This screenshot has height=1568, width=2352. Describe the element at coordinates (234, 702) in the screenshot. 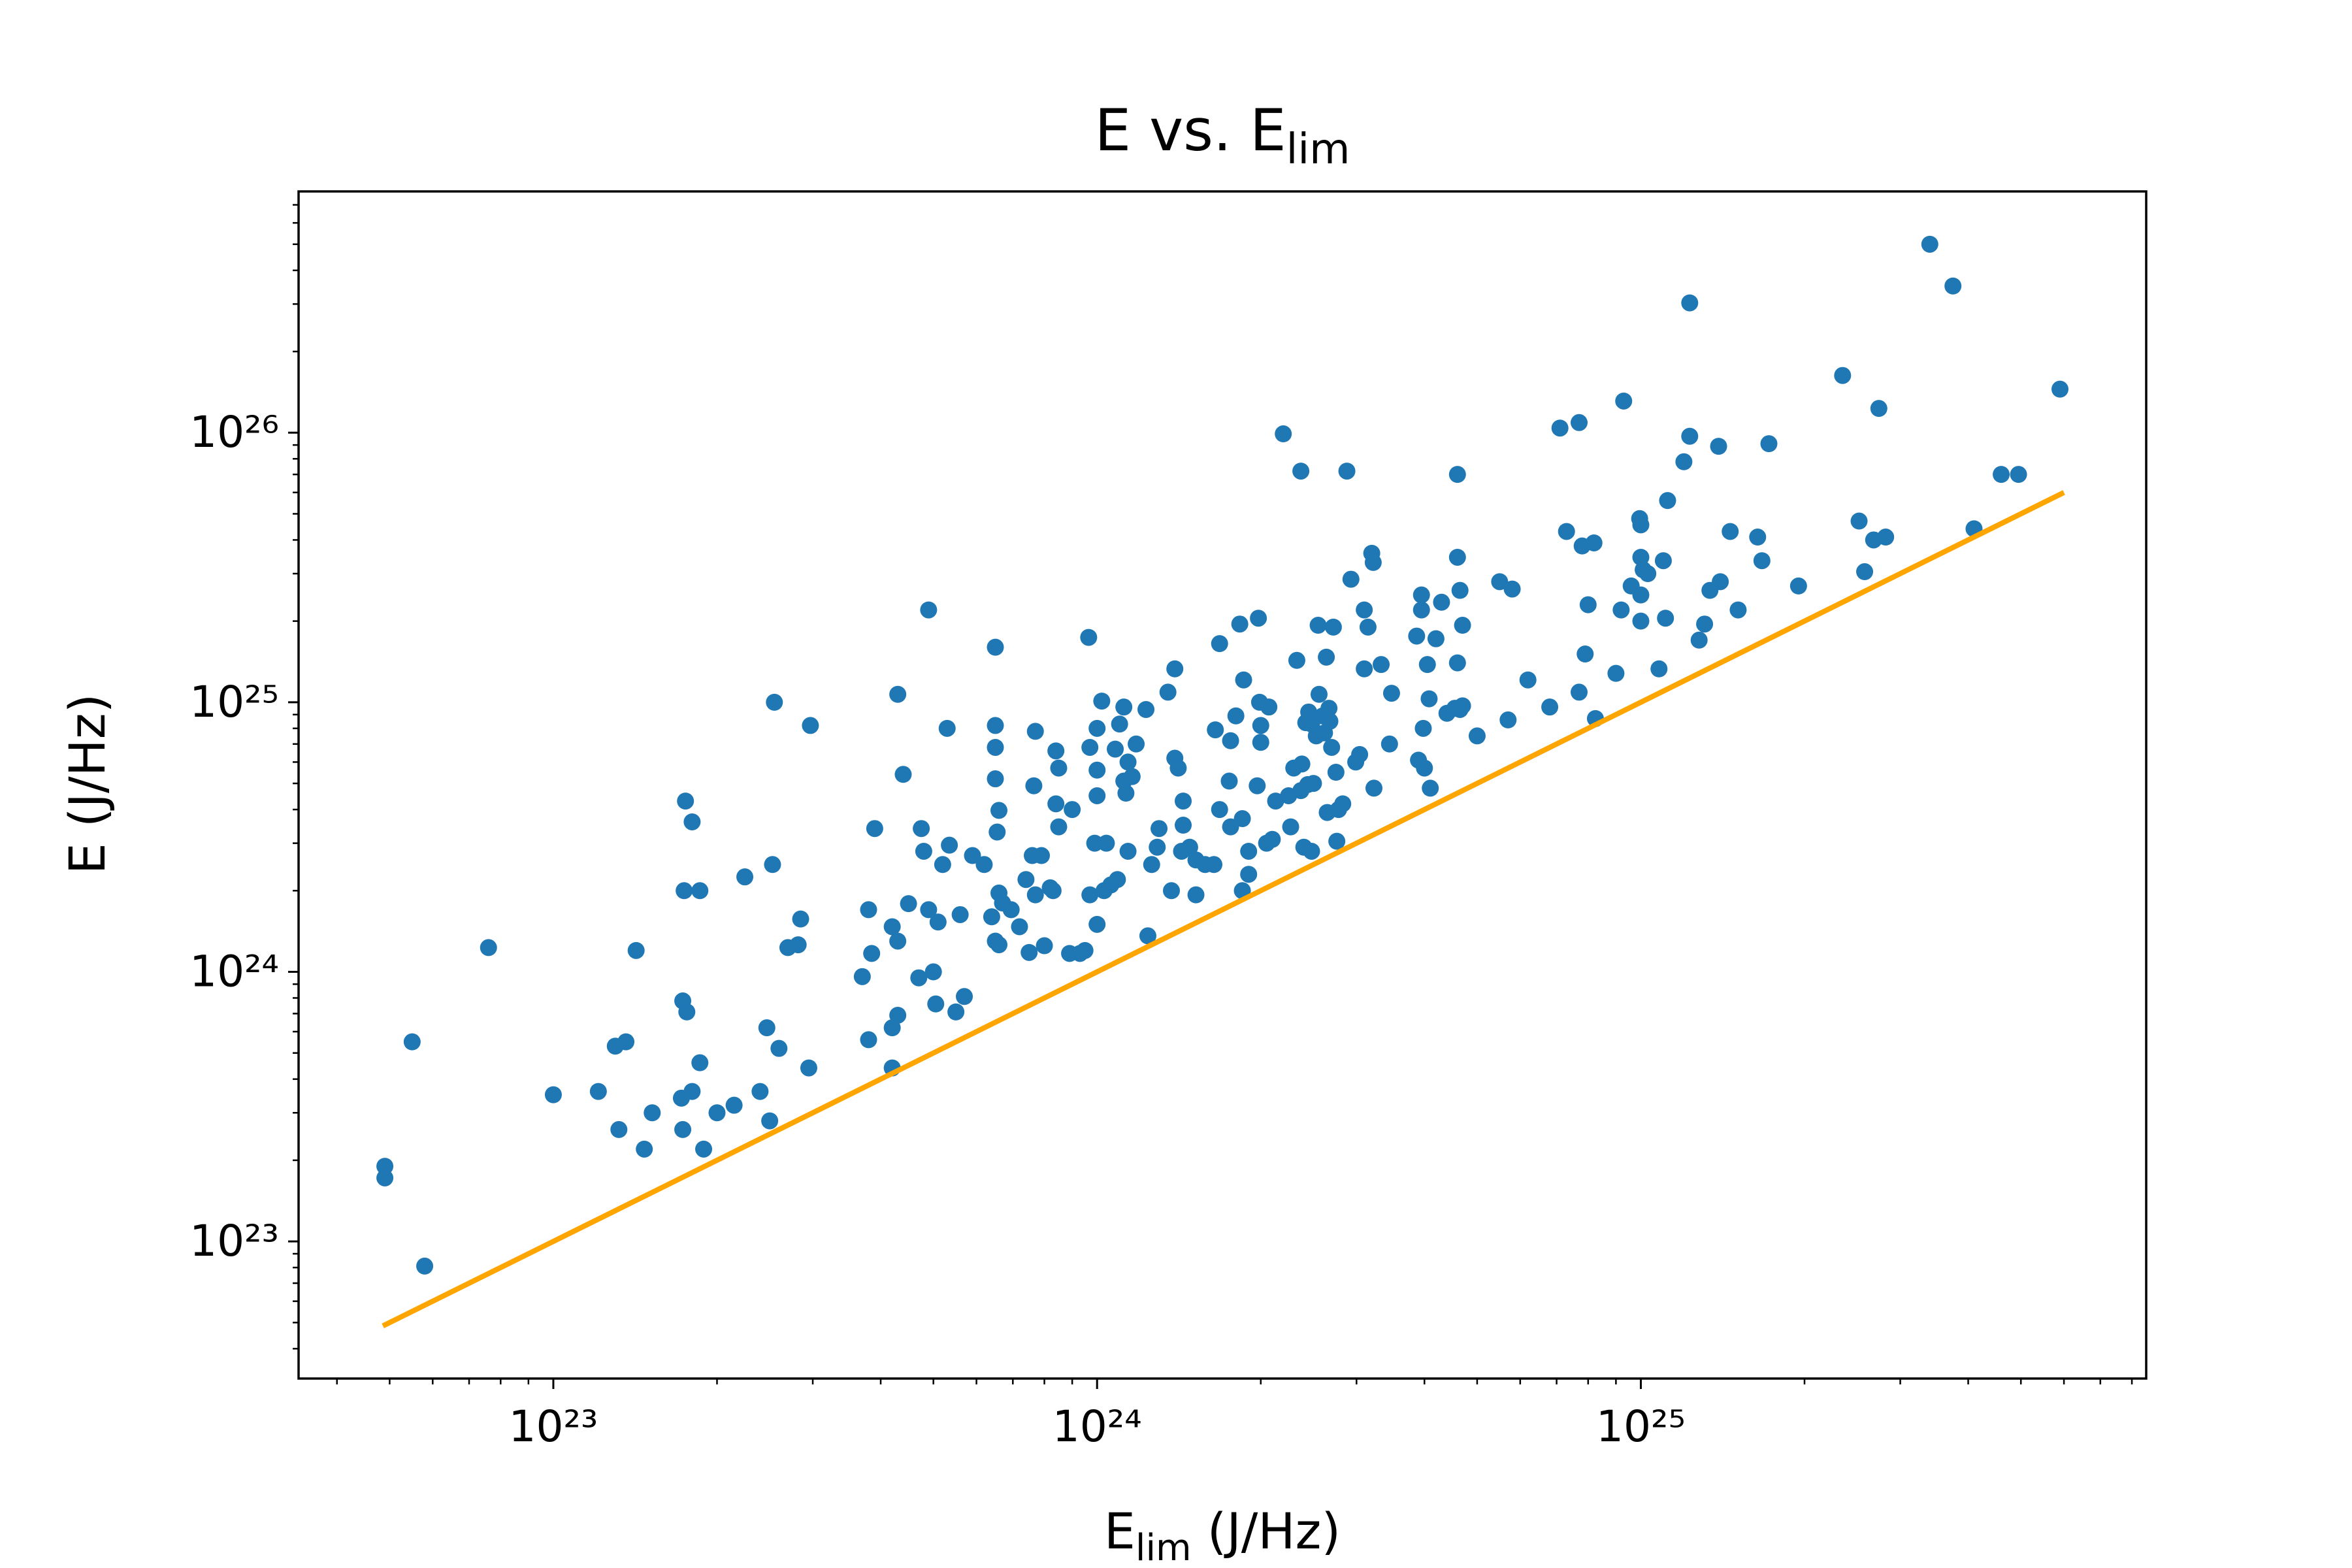

I see `y-tick-label: 10²⁵` at that location.